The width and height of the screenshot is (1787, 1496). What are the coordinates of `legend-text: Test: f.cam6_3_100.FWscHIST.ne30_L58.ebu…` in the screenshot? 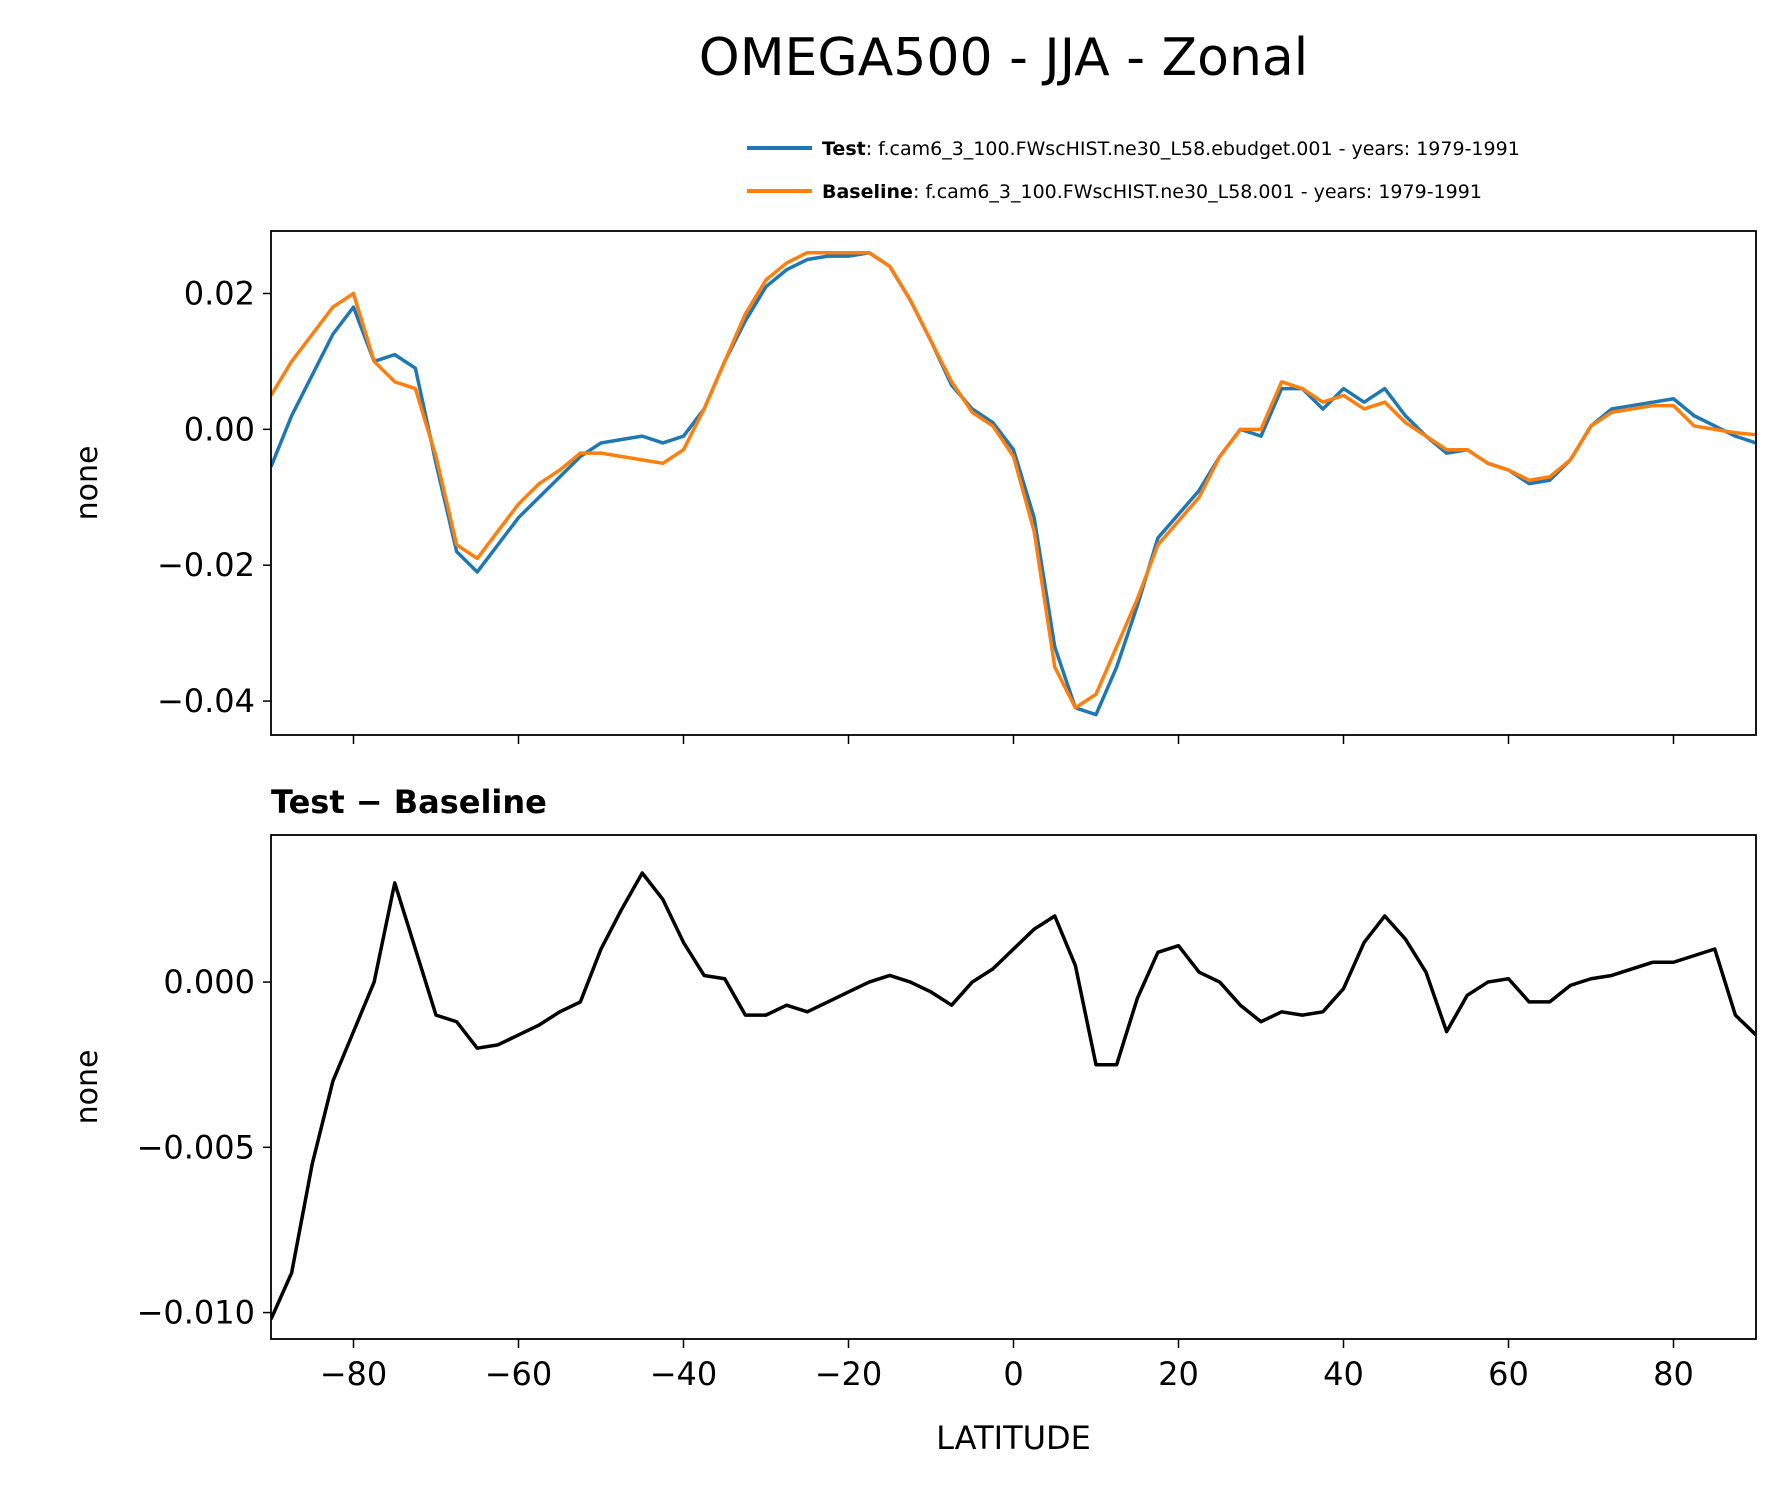 It's located at (1171, 149).